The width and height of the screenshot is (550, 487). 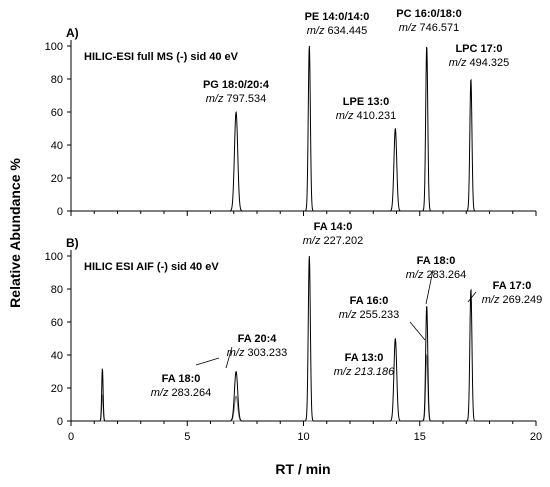 I want to click on mz-value: 634.445, so click(x=345, y=31).